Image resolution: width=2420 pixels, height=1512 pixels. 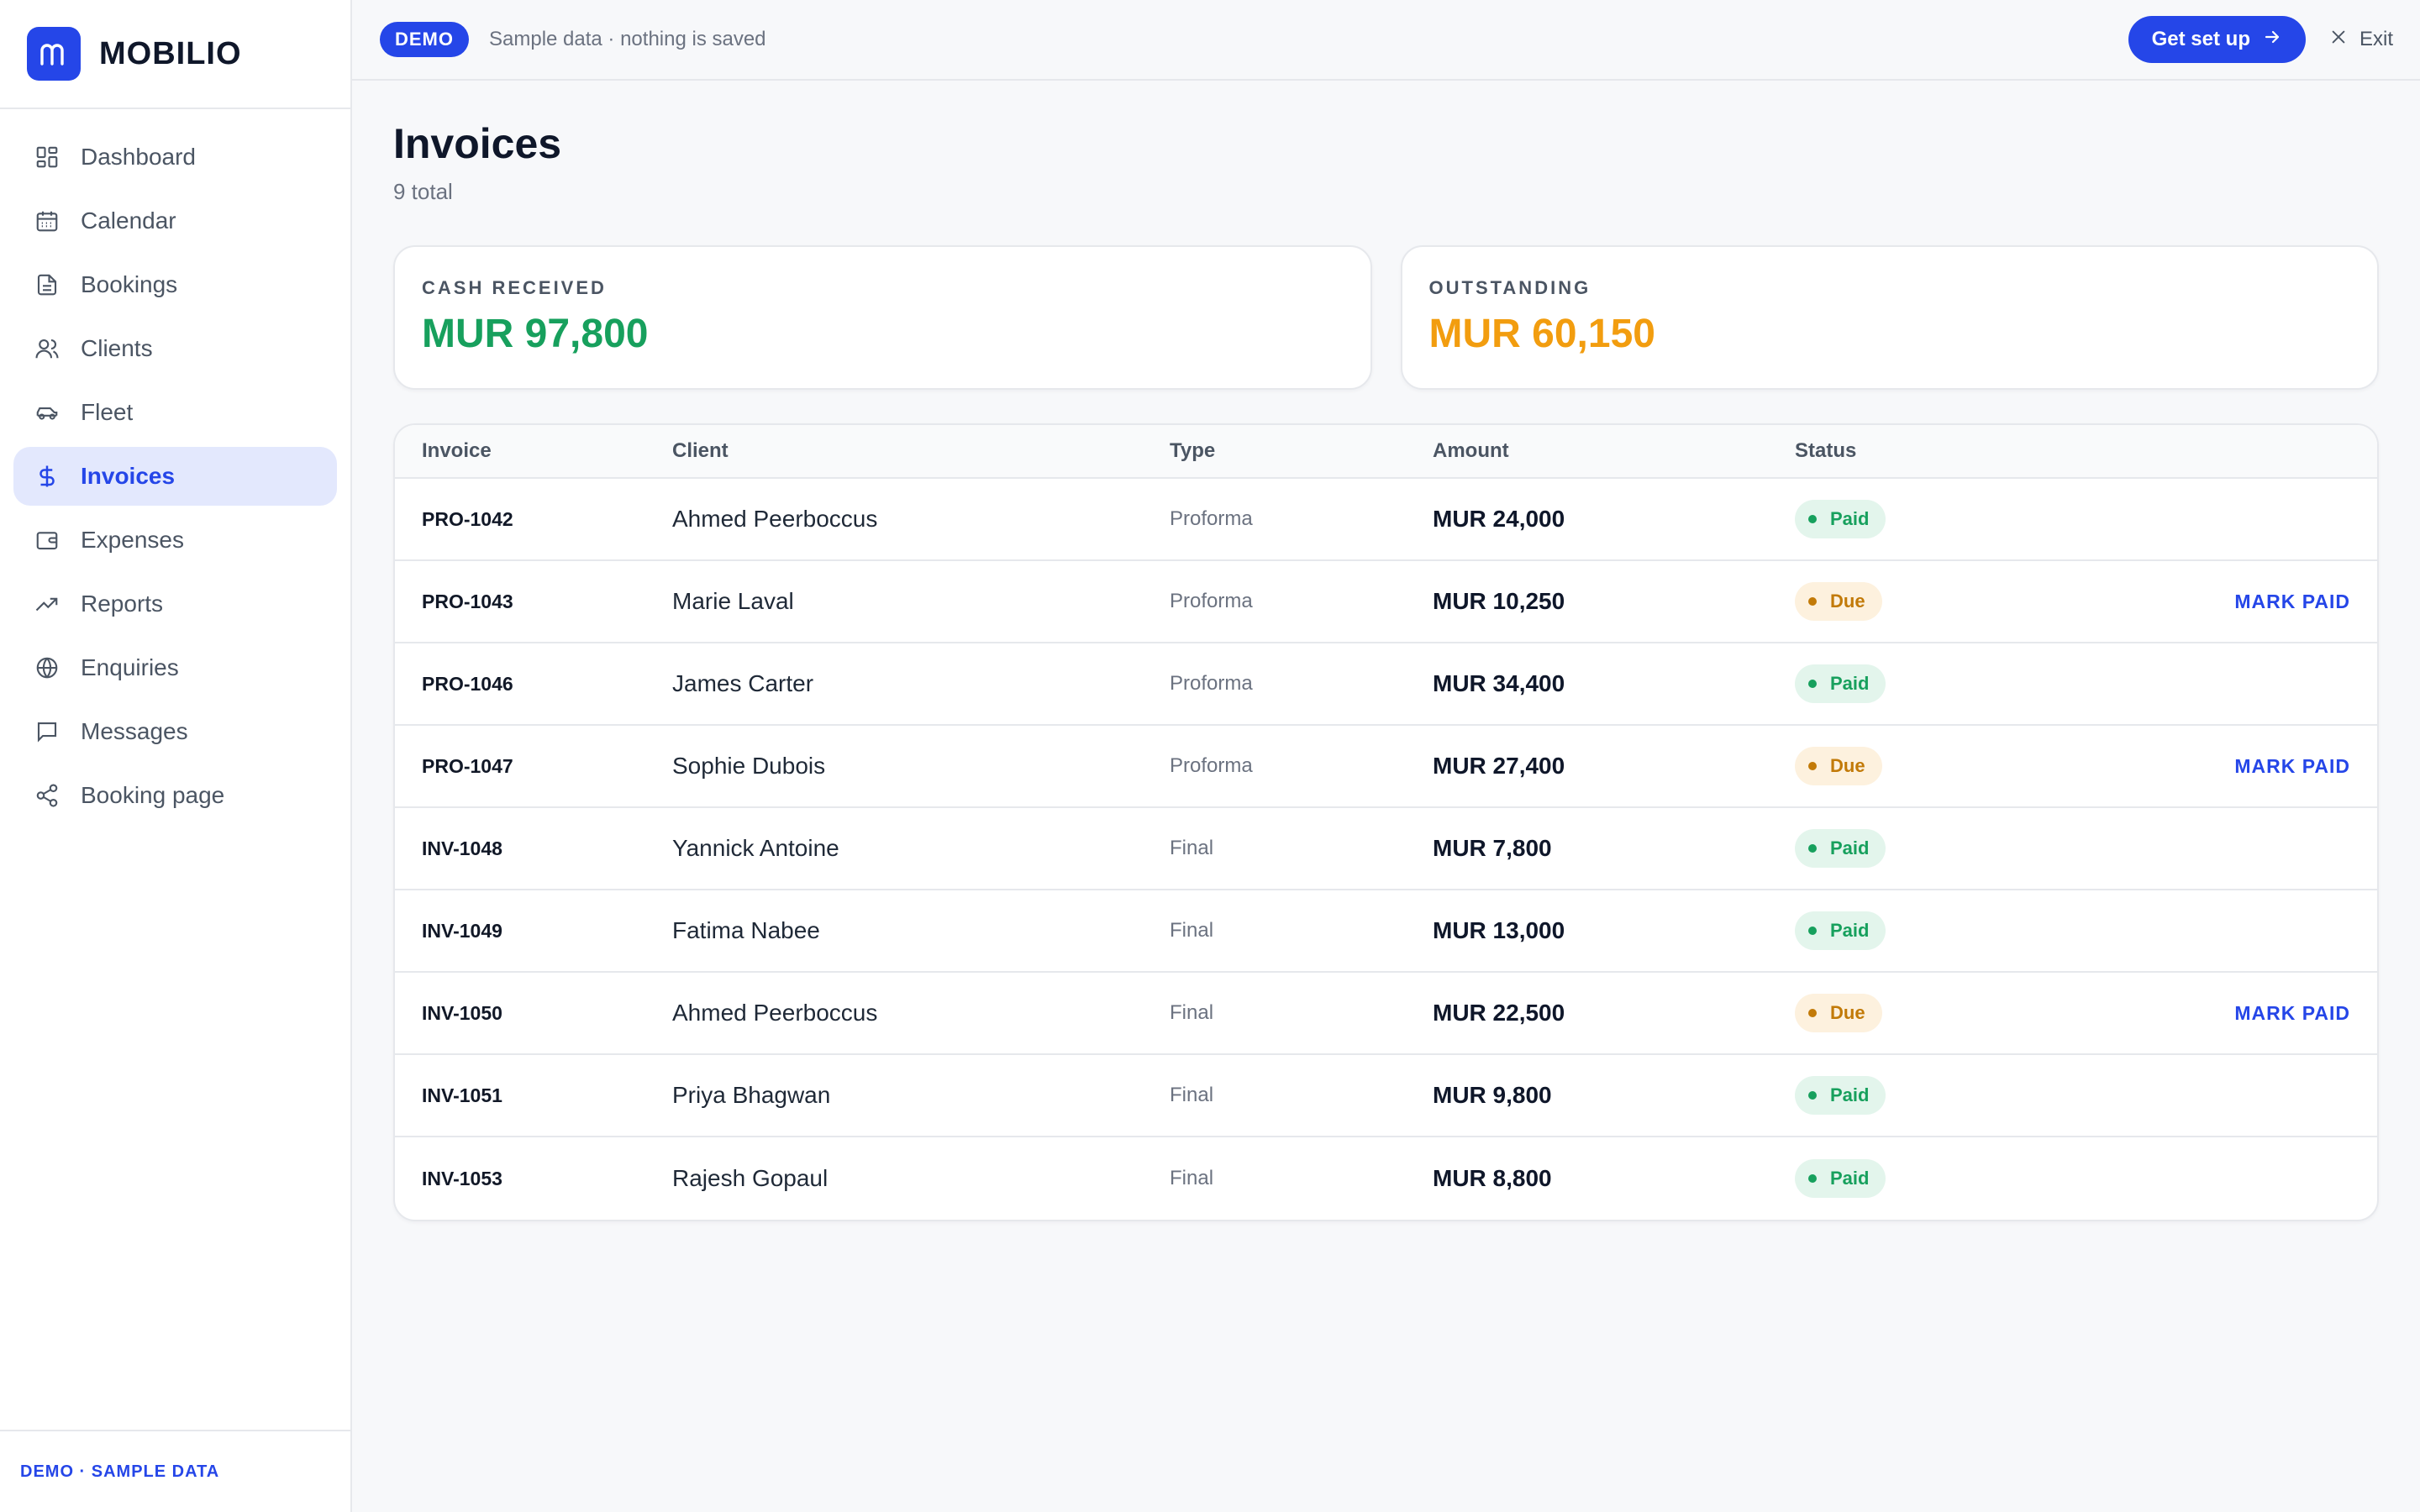 I want to click on users-icon, so click(x=47, y=348).